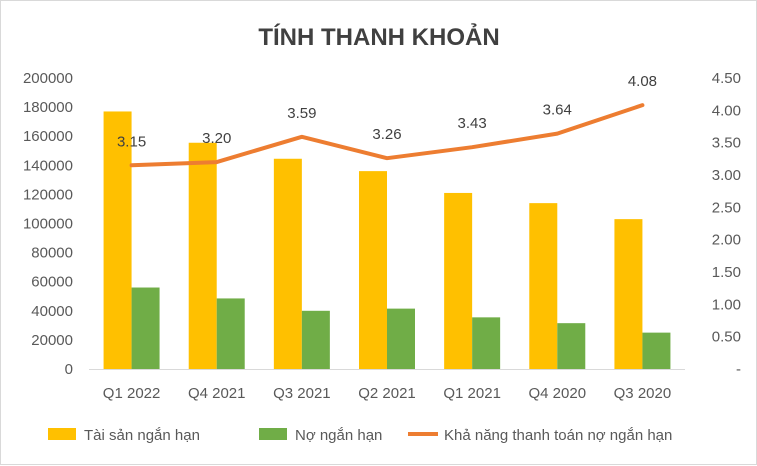 The height and width of the screenshot is (466, 757). What do you see at coordinates (643, 393) in the screenshot?
I see `x-axis-tick-label: Q3 2020` at bounding box center [643, 393].